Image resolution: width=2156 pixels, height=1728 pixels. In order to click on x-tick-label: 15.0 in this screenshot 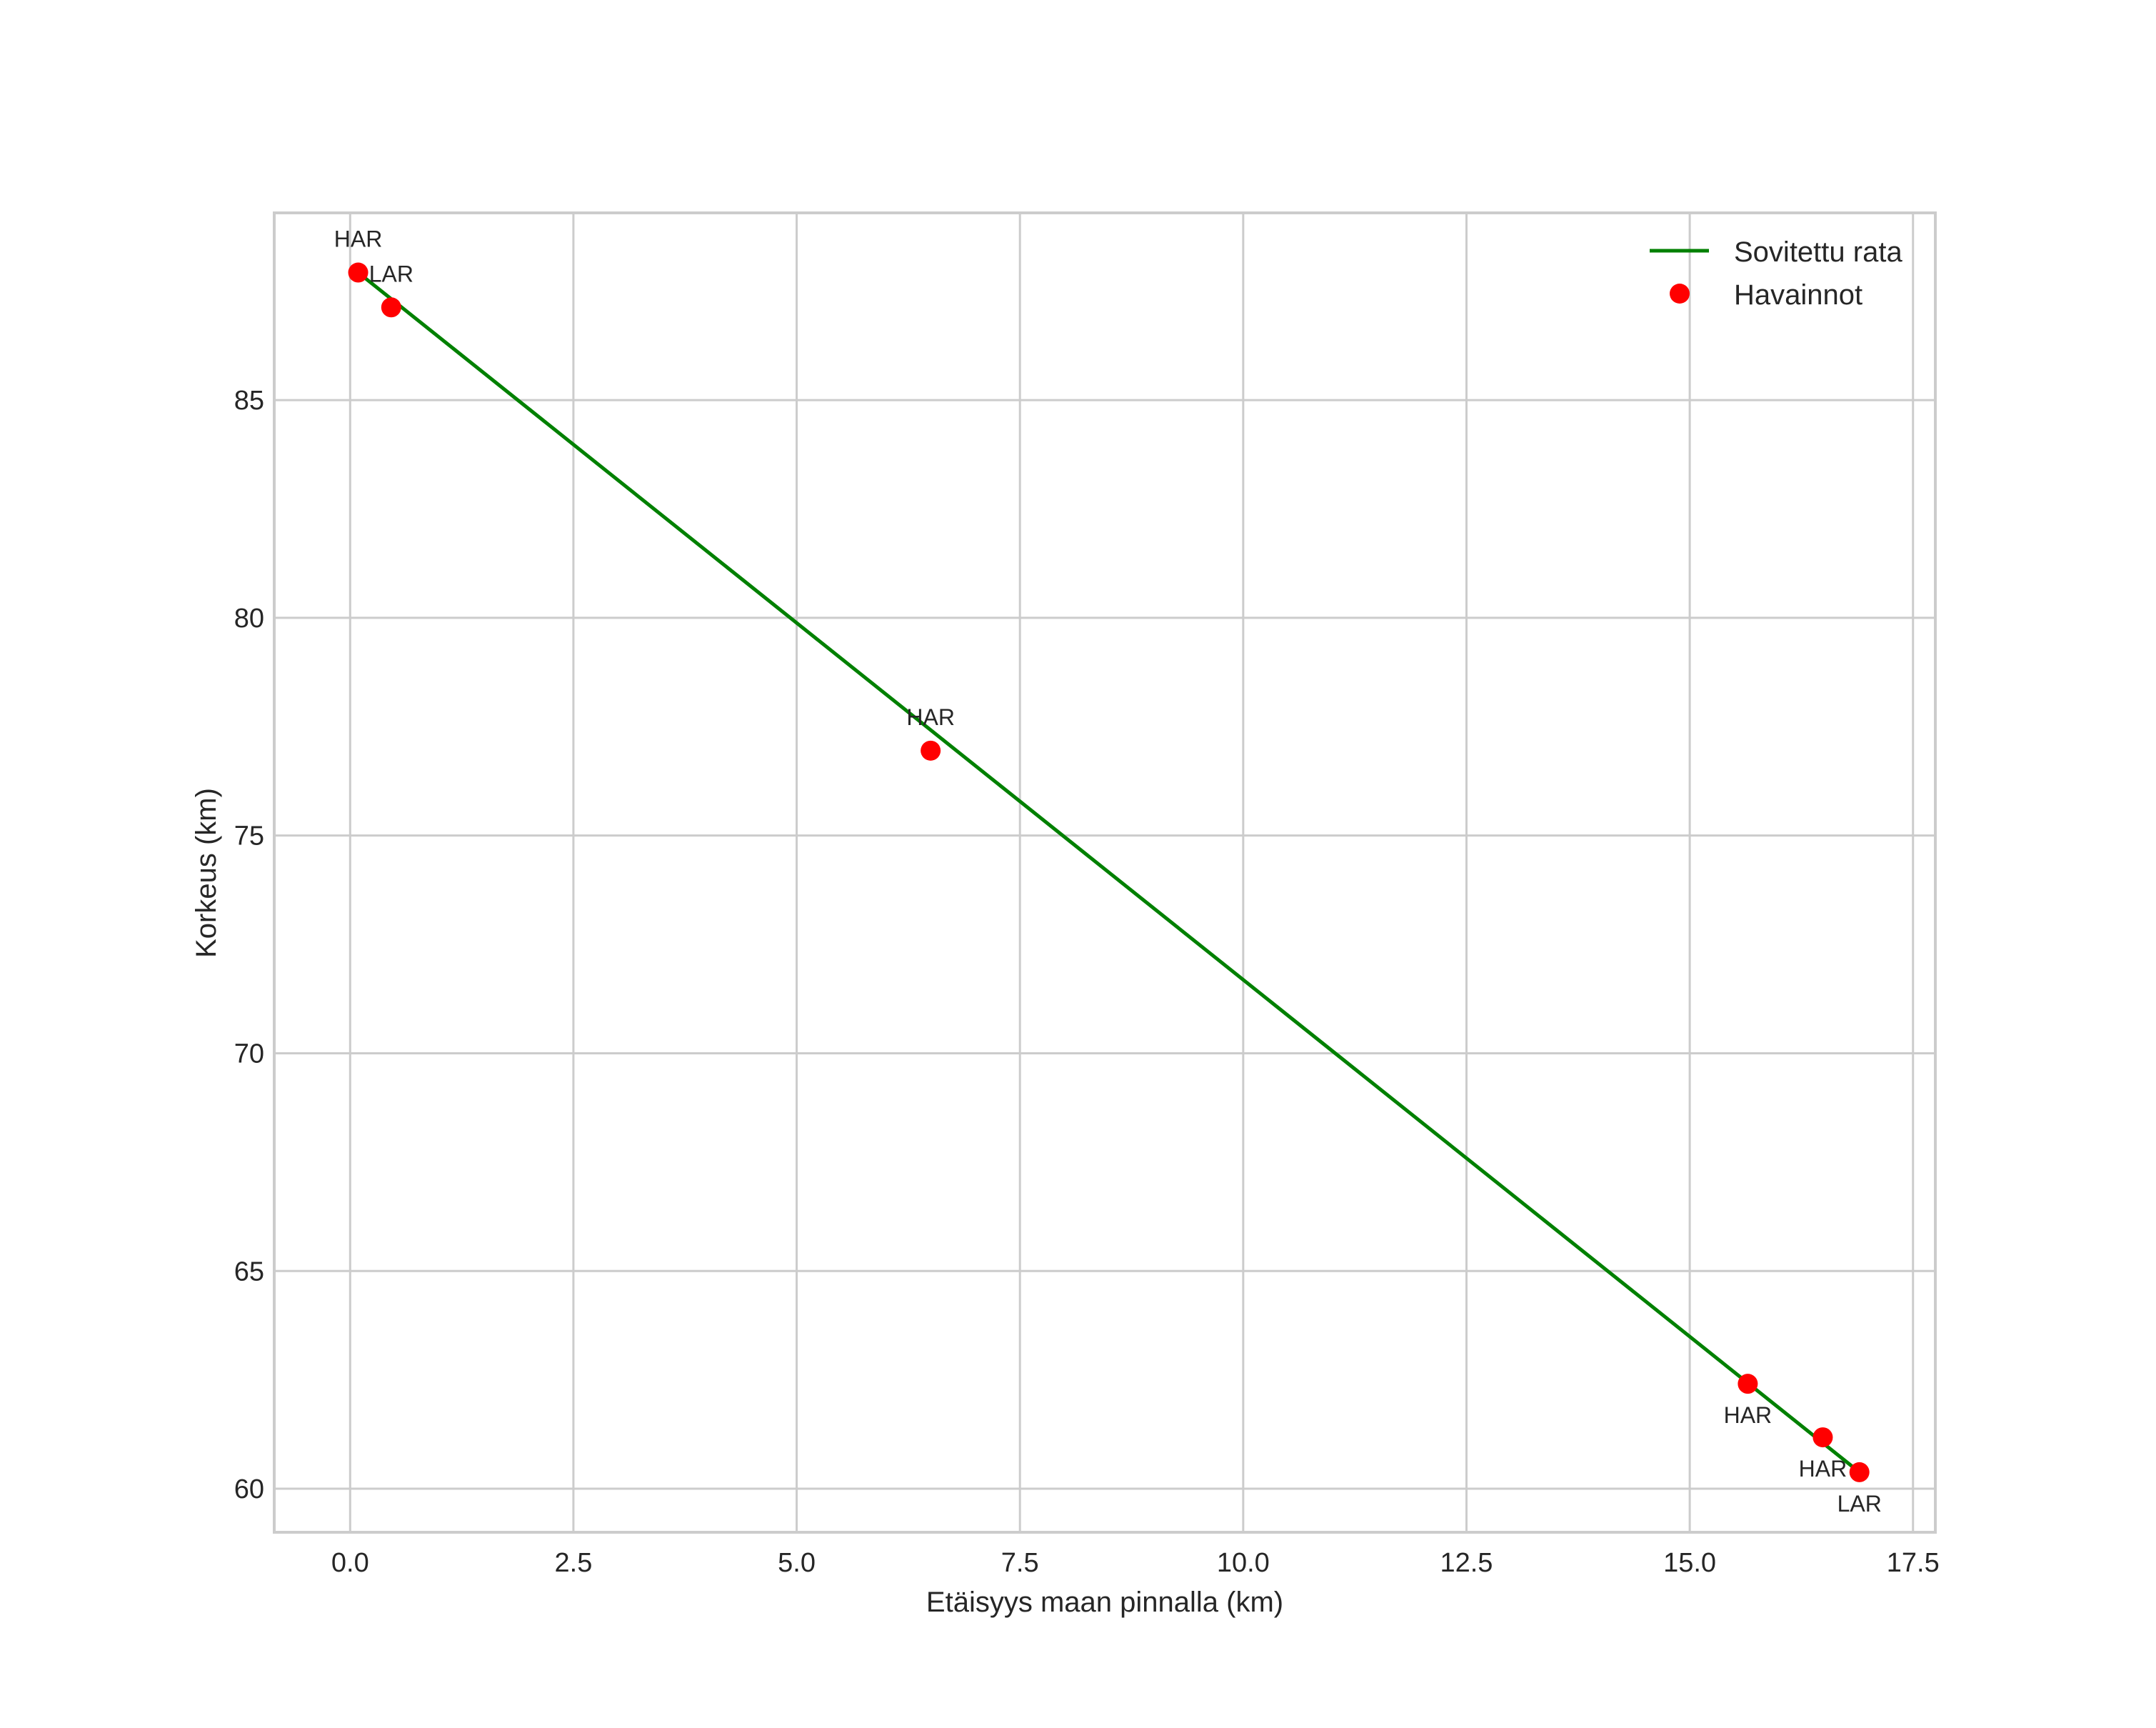, I will do `click(1690, 1563)`.